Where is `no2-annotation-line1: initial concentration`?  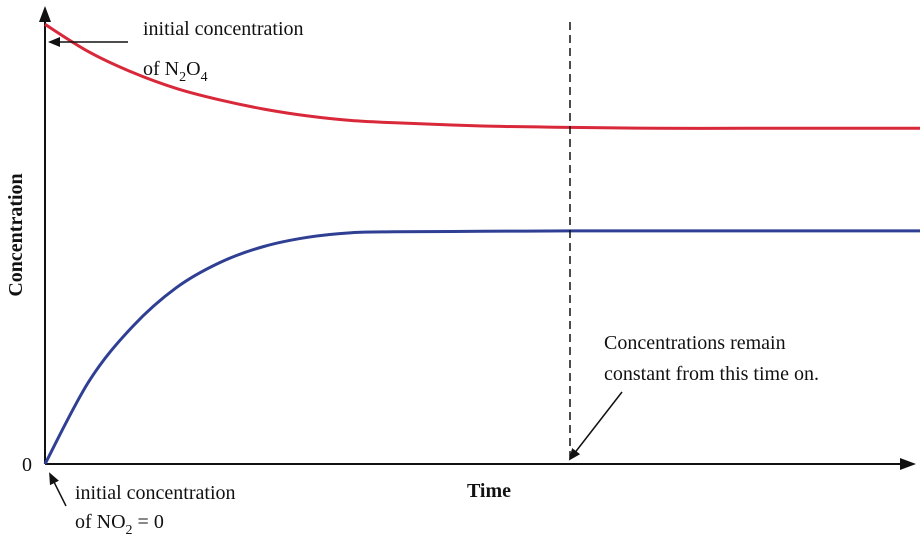
no2-annotation-line1: initial concentration is located at coordinates (155, 493).